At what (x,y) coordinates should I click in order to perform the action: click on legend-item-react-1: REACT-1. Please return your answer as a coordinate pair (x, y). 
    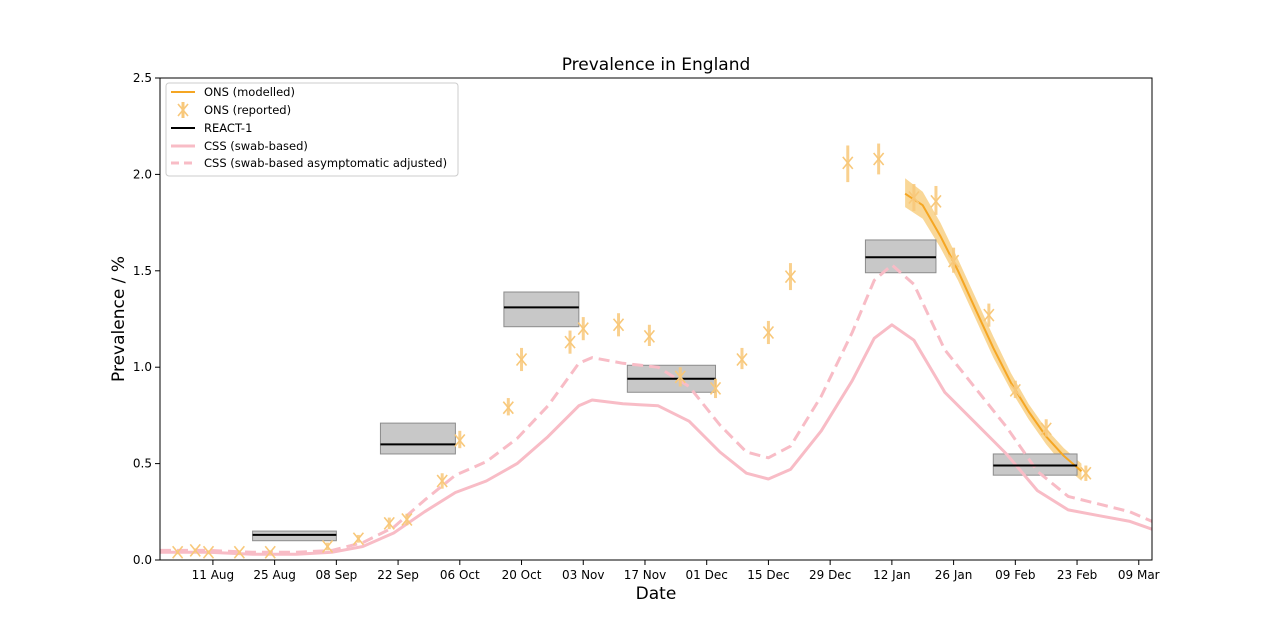
    Looking at the image, I should click on (211, 128).